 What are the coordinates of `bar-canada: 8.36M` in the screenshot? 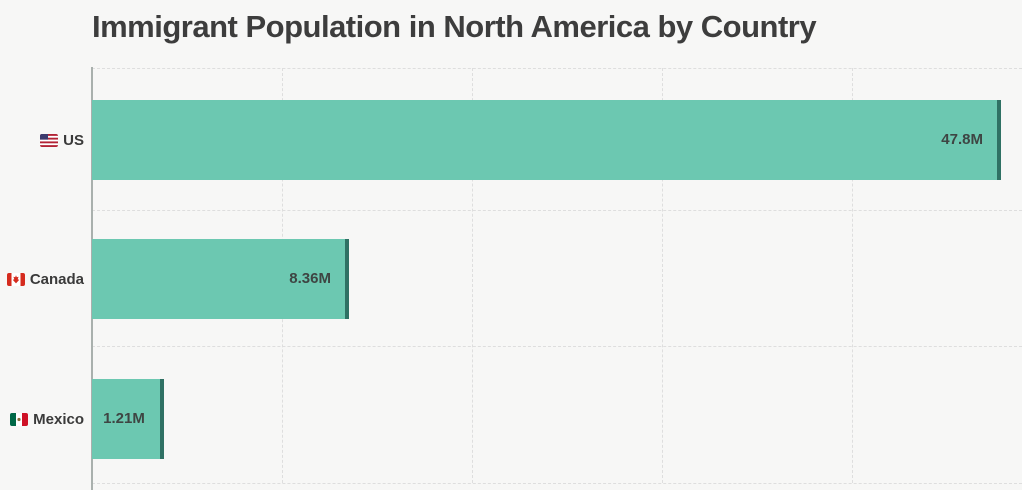 It's located at (220, 279).